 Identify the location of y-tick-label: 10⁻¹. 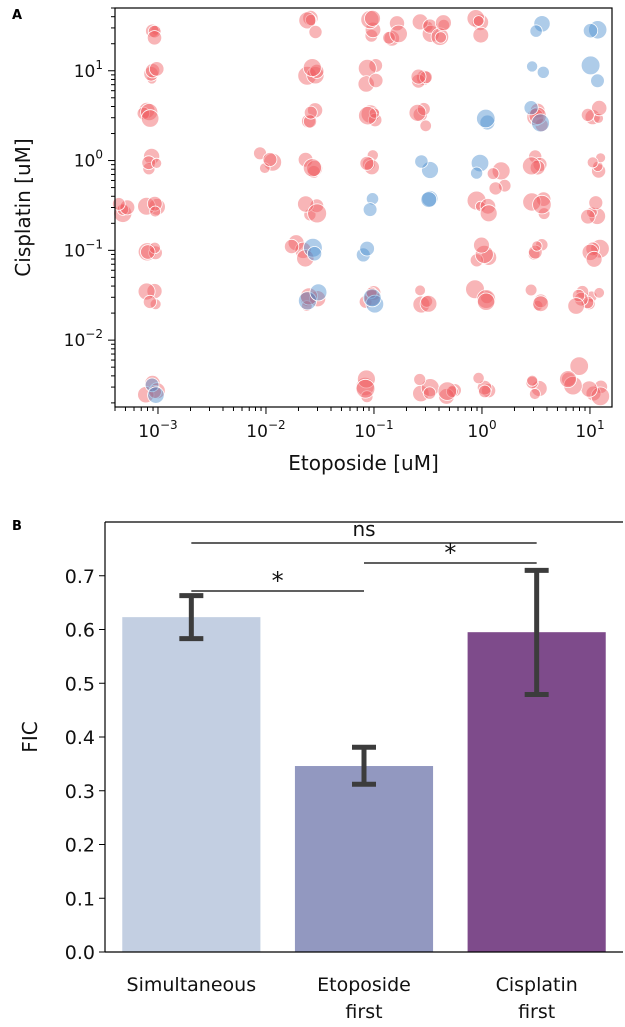
(83, 249).